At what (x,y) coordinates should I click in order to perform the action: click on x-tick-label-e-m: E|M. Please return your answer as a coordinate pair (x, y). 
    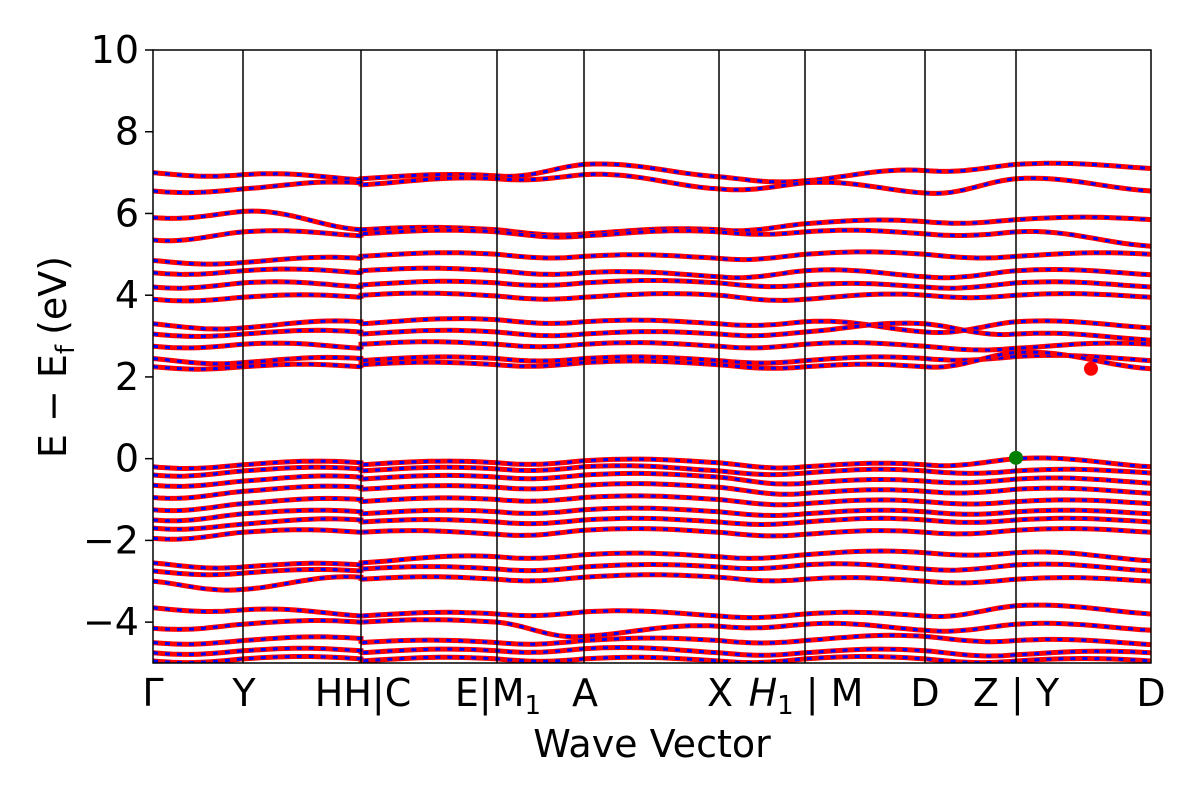
    Looking at the image, I should click on (490, 693).